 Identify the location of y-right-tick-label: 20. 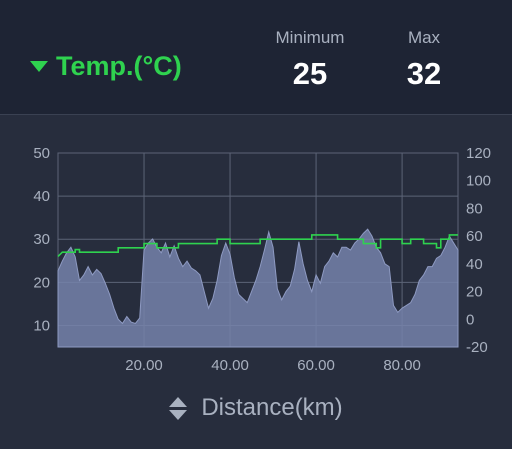
(474, 292).